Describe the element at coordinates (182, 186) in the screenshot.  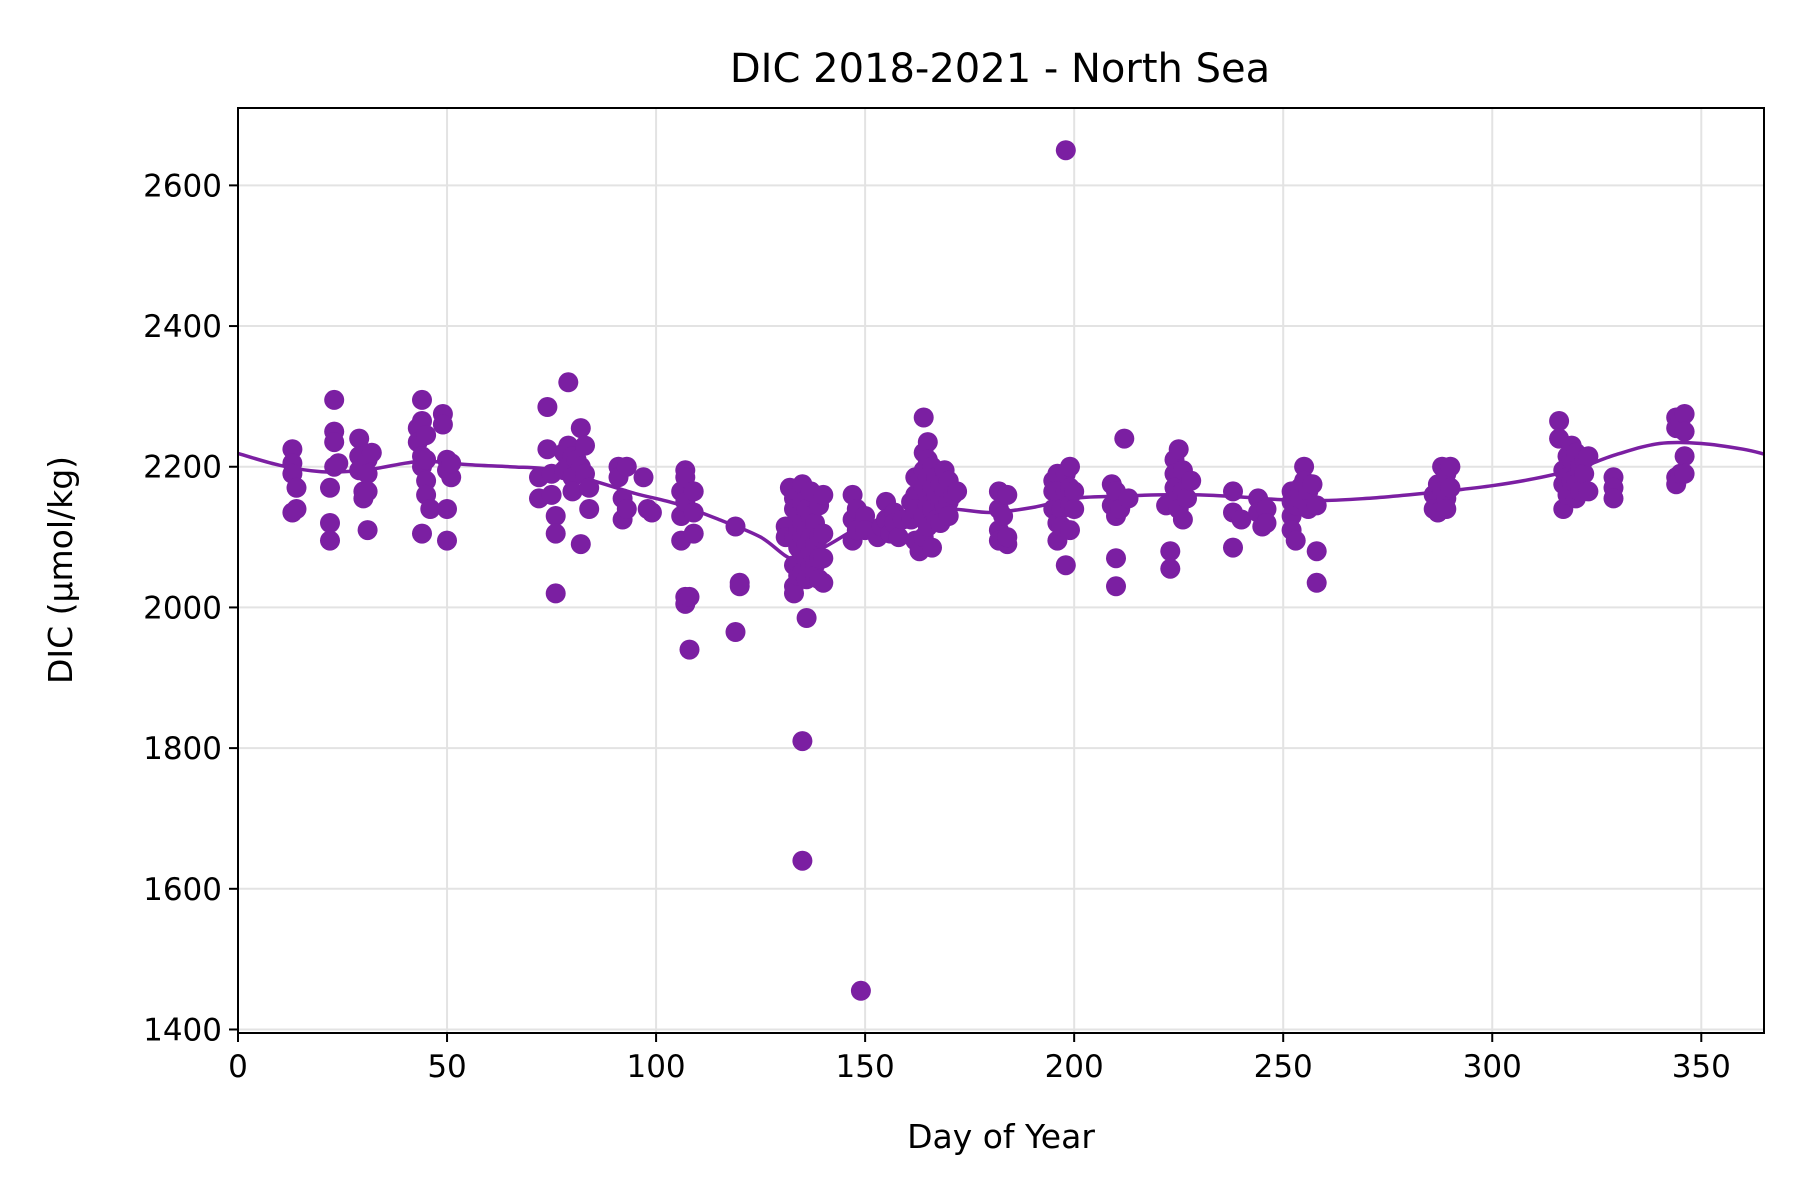
I see `y-tick-label: 2600` at that location.